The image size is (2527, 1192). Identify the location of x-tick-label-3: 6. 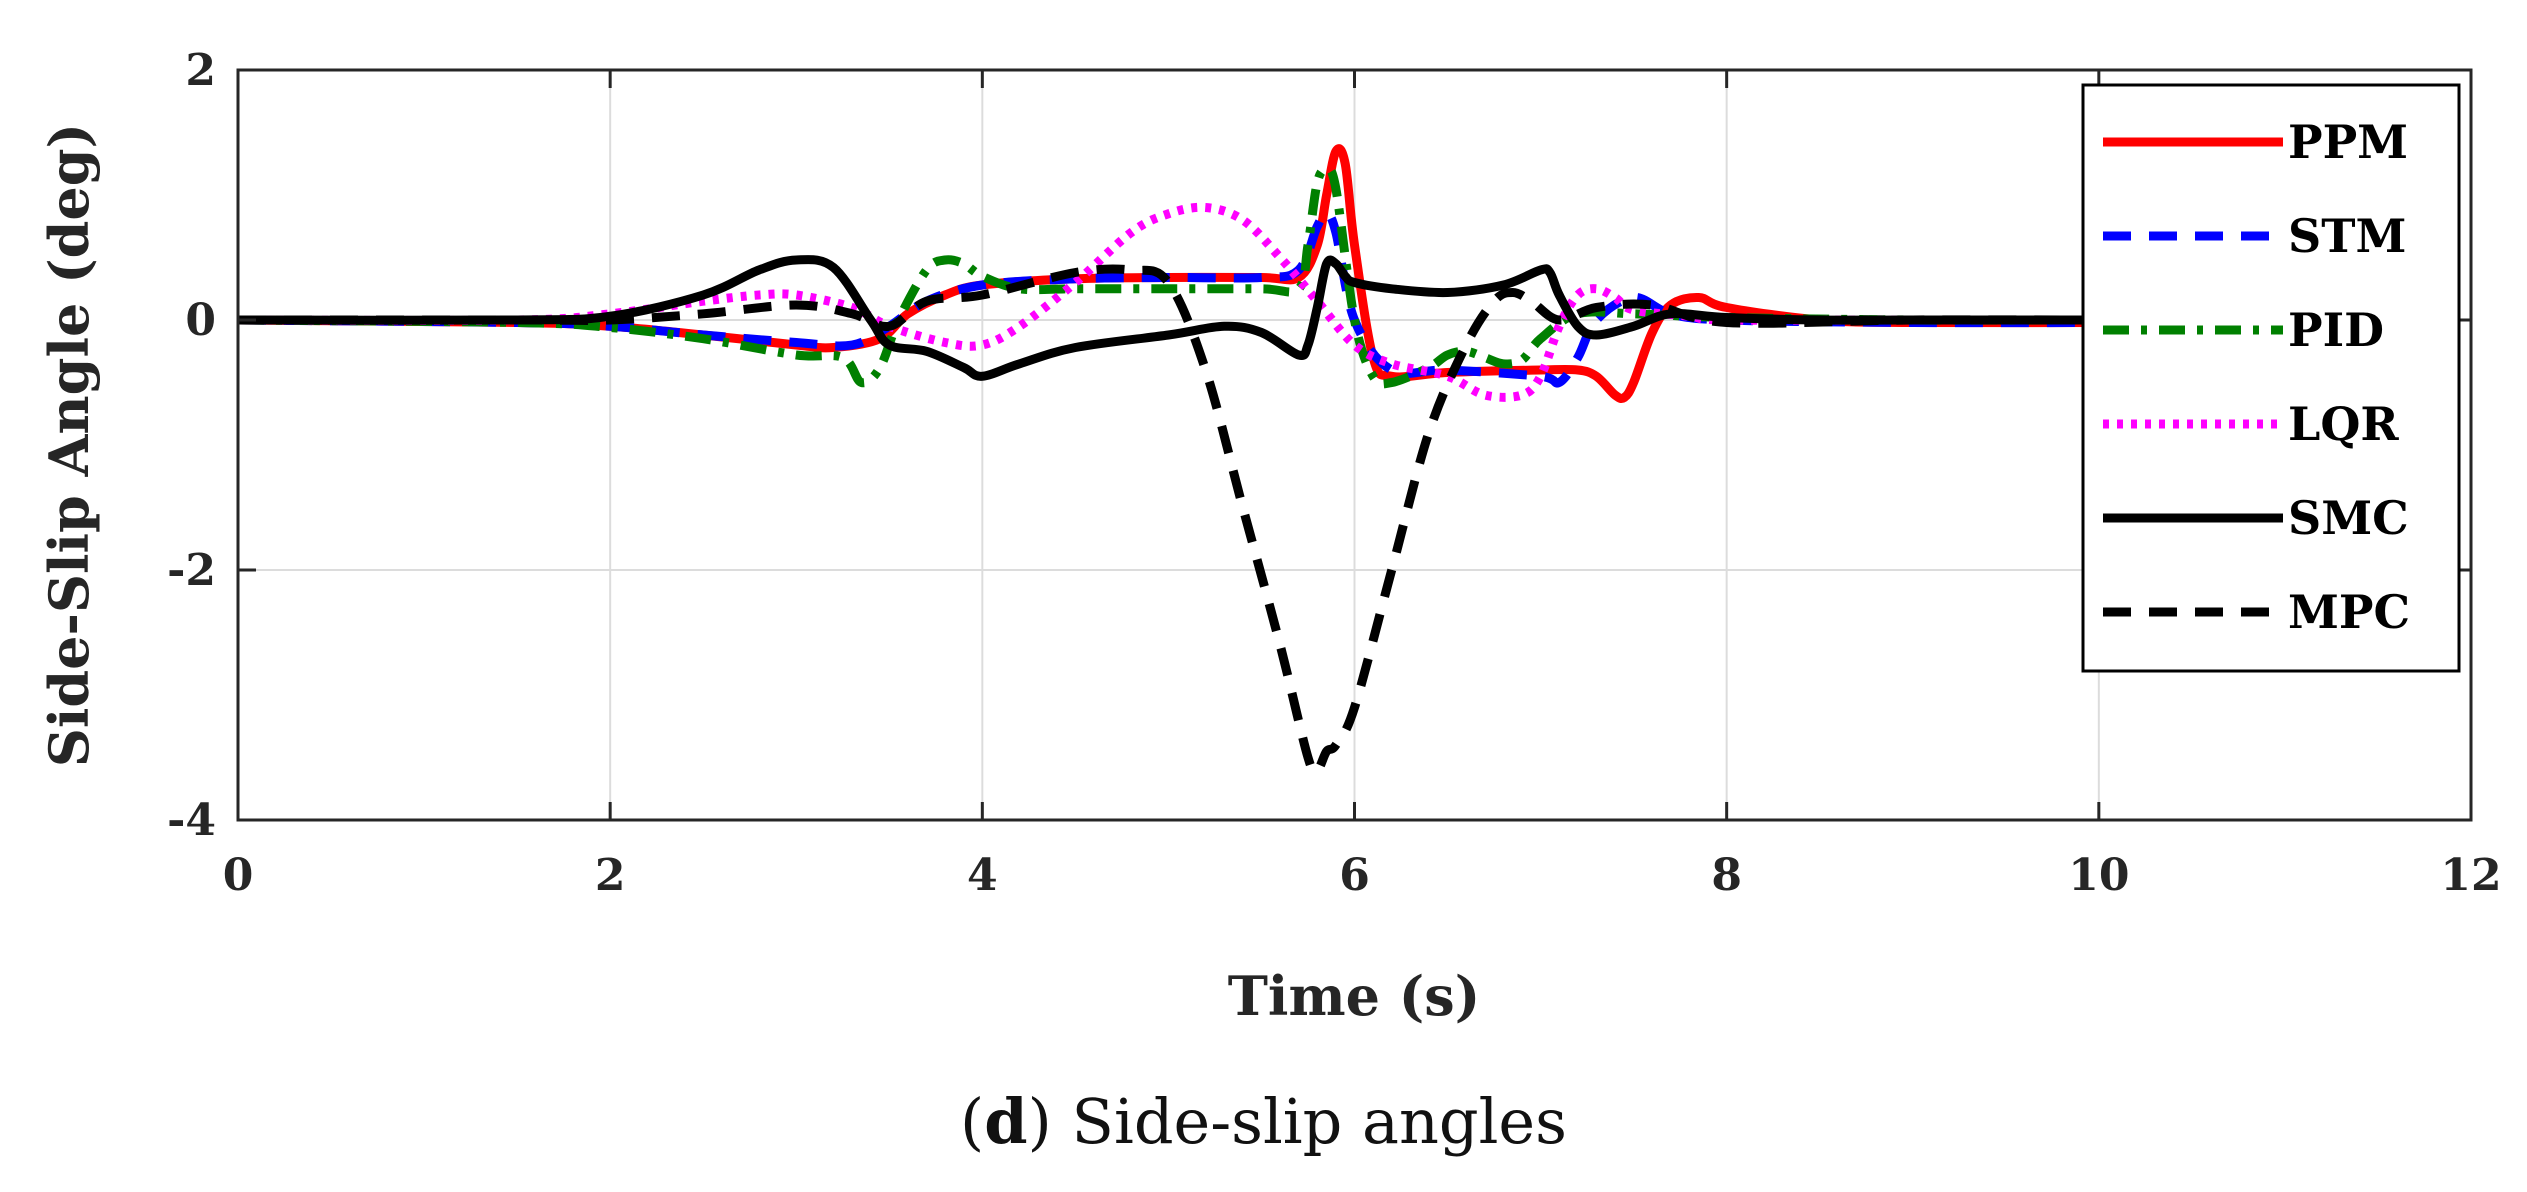
(1354, 875).